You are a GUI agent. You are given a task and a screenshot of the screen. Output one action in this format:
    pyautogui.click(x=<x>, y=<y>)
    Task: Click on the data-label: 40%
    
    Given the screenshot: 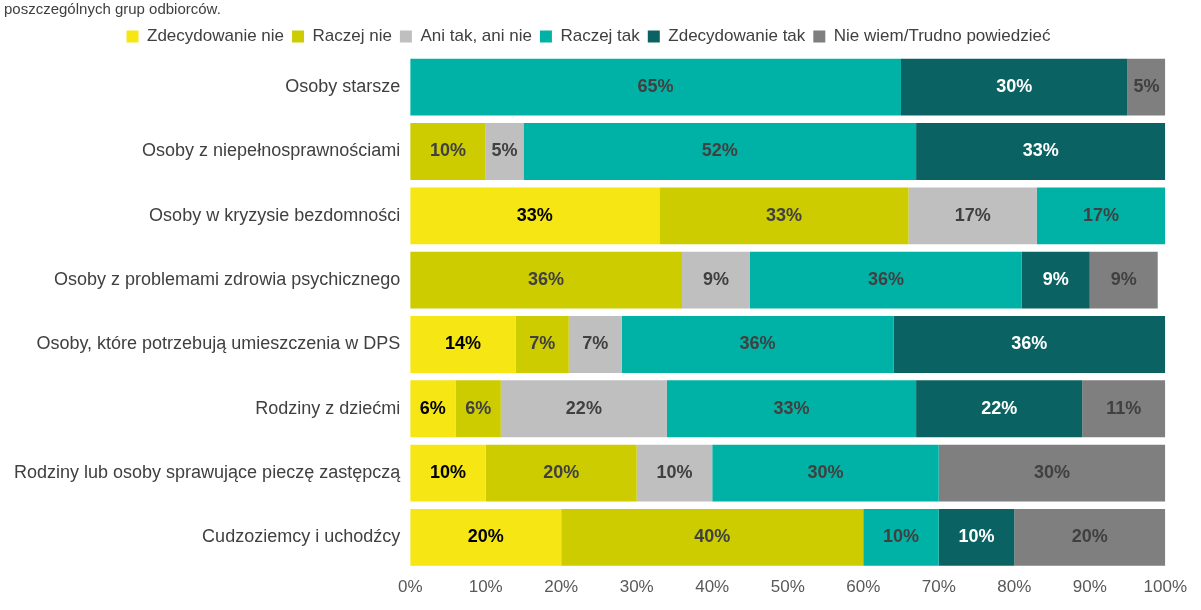 What is the action you would take?
    pyautogui.click(x=712, y=536)
    